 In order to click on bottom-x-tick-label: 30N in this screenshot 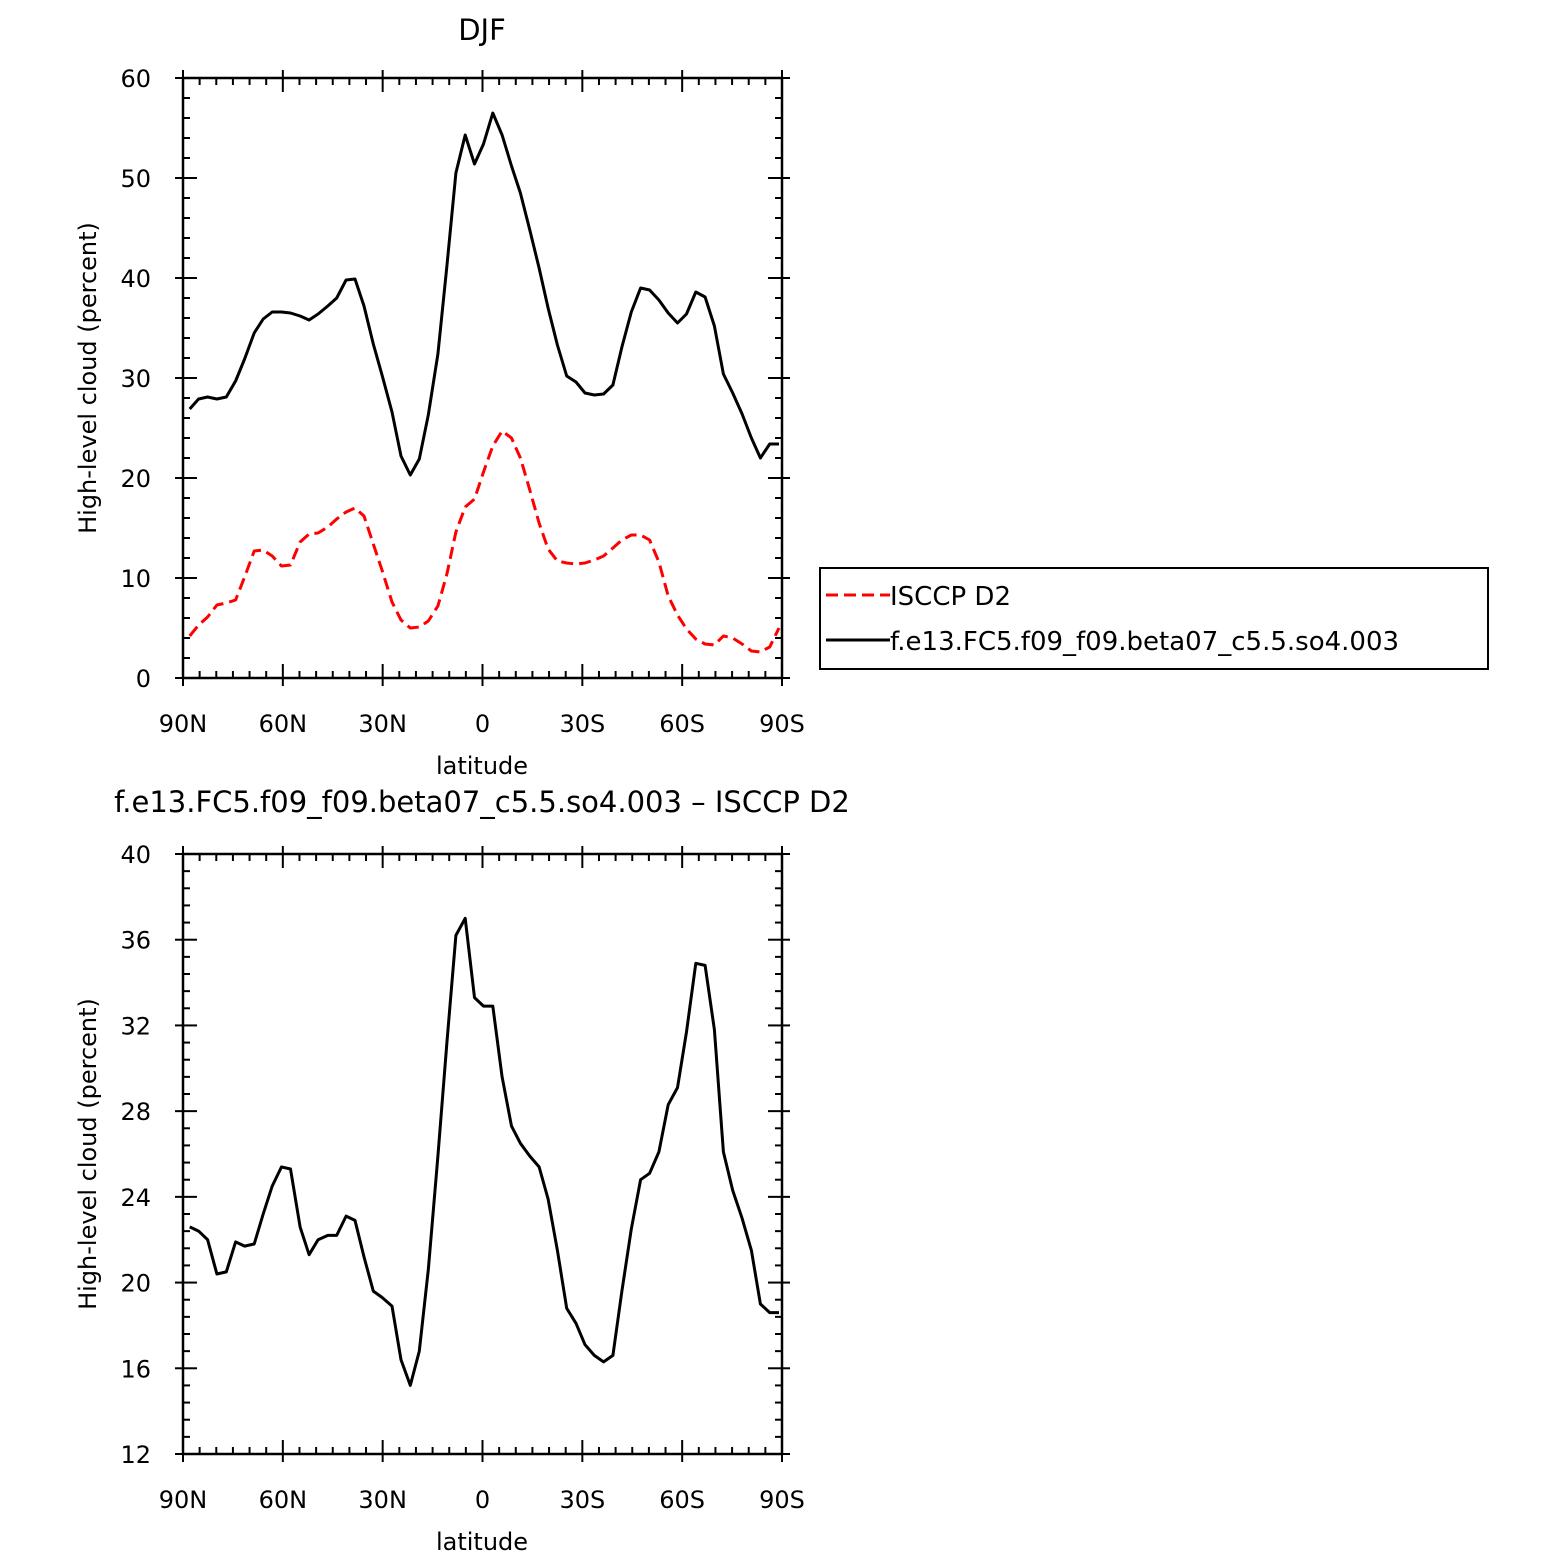, I will do `click(382, 1500)`.